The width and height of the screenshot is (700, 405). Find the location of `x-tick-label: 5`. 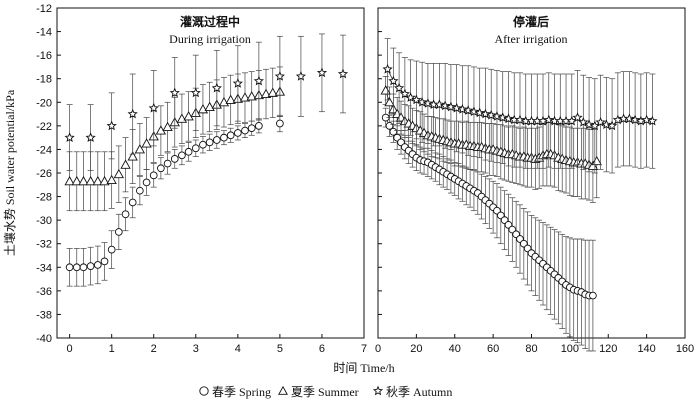

x-tick-label: 5 is located at coordinates (280, 349).